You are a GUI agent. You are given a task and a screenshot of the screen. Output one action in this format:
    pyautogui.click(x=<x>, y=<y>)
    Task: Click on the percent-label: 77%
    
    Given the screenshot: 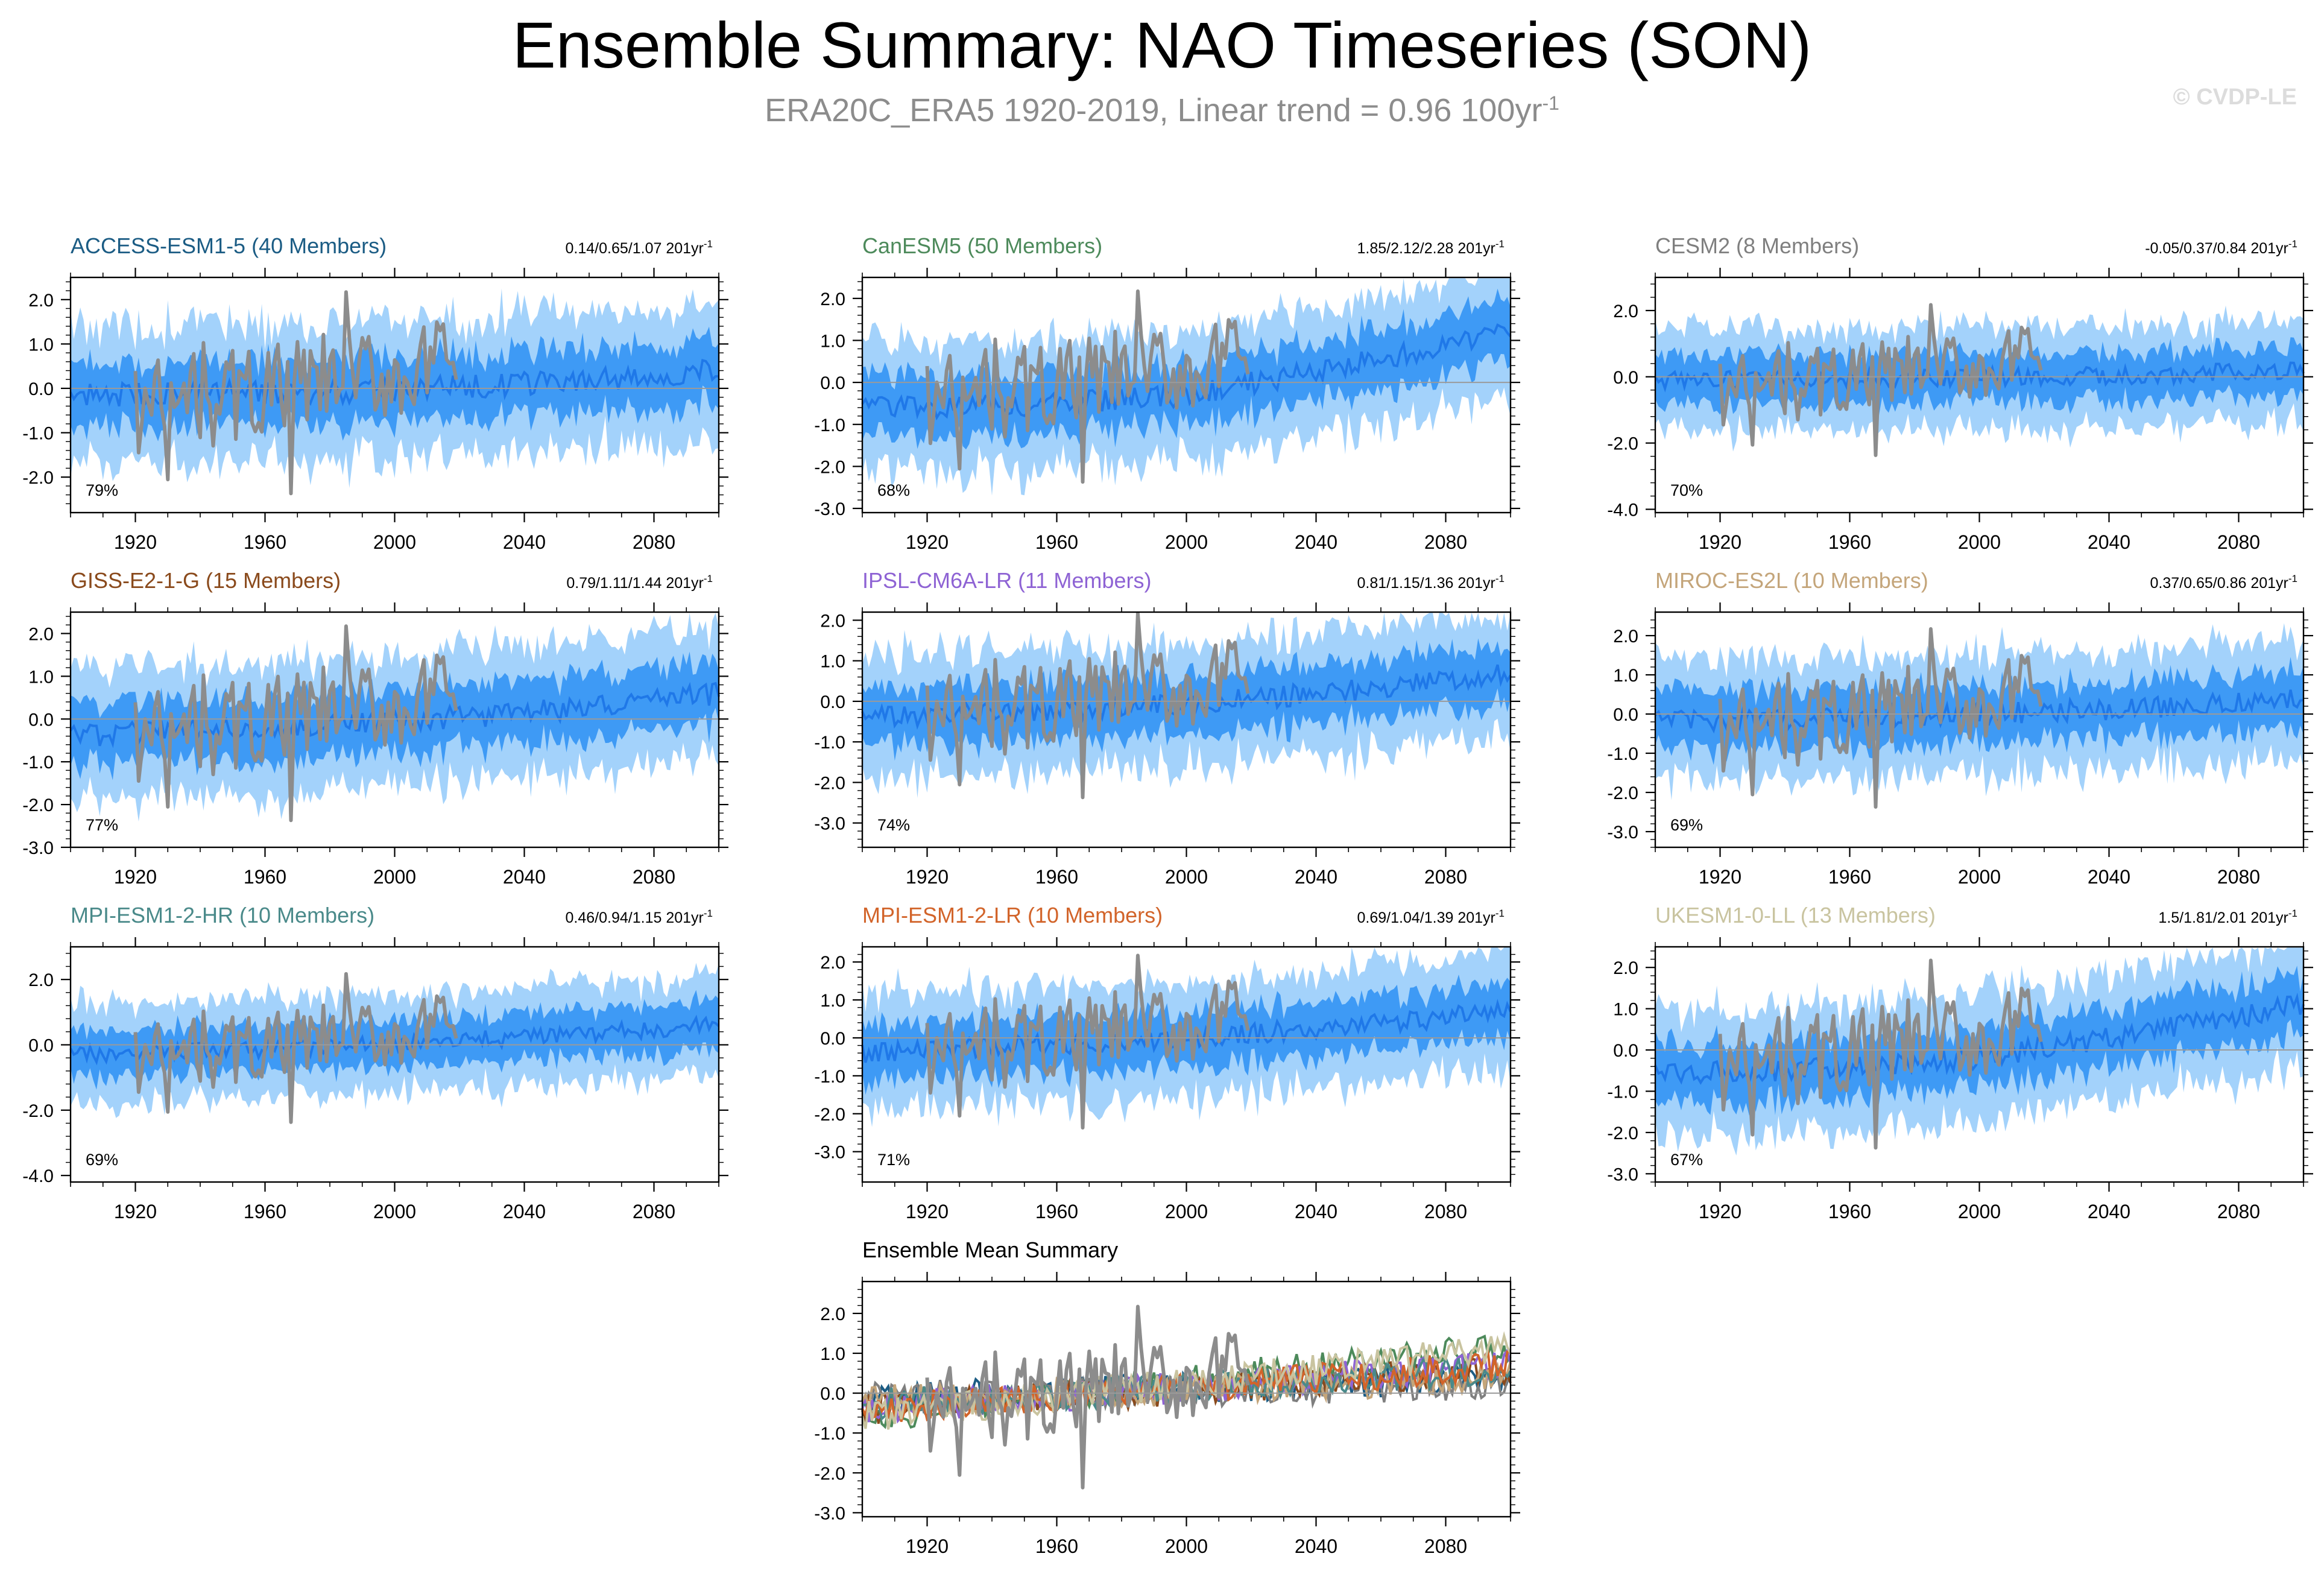 What is the action you would take?
    pyautogui.click(x=102, y=825)
    